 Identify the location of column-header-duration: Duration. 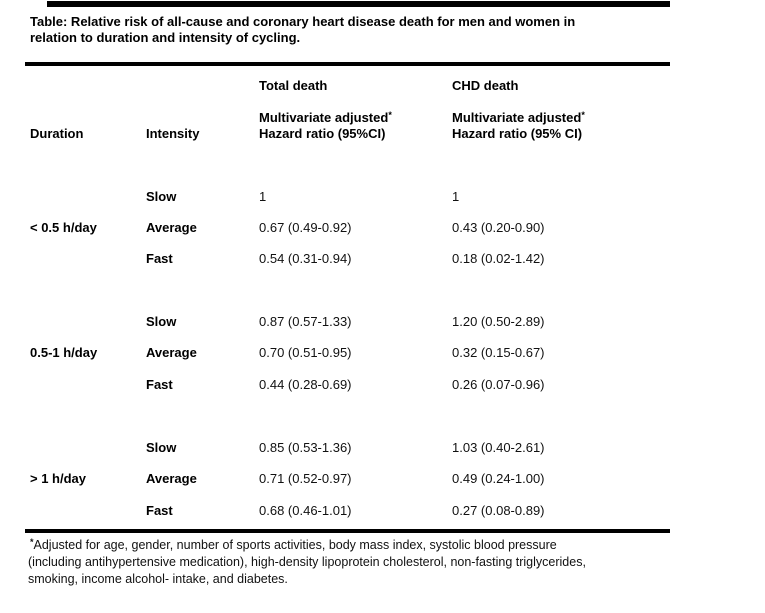
(57, 133).